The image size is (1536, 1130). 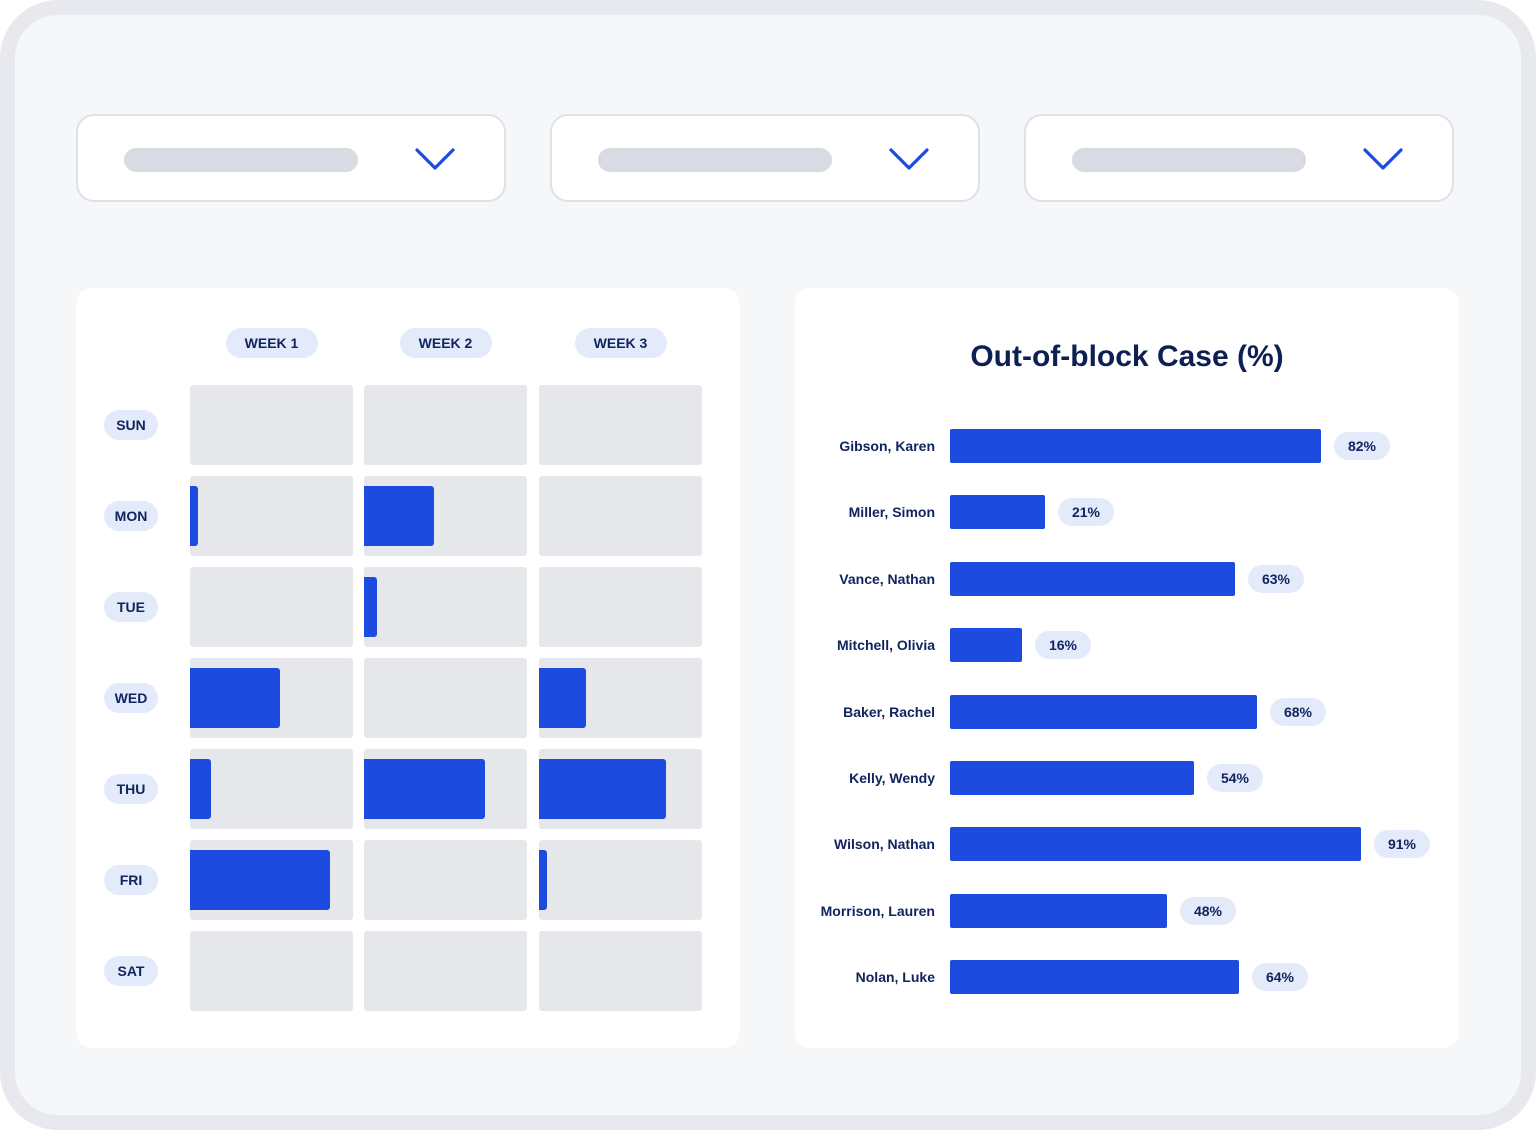 What do you see at coordinates (892, 778) in the screenshot?
I see `bar-category-label: Kelly, Wendy` at bounding box center [892, 778].